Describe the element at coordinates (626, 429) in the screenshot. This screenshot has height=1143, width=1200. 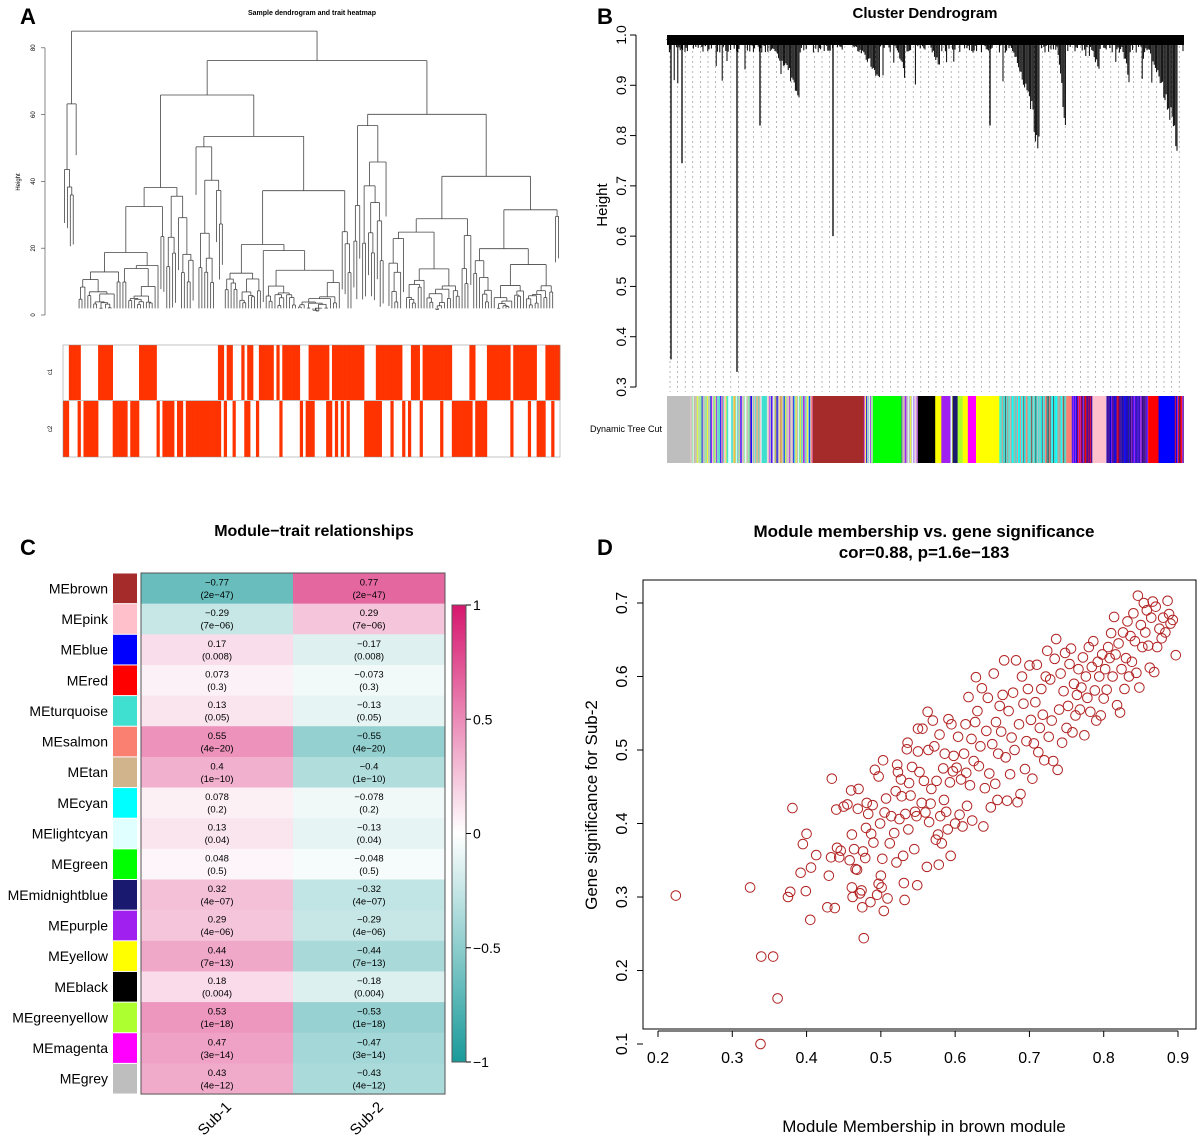
I see `colorbar-label: Dynamic Tree Cut` at that location.